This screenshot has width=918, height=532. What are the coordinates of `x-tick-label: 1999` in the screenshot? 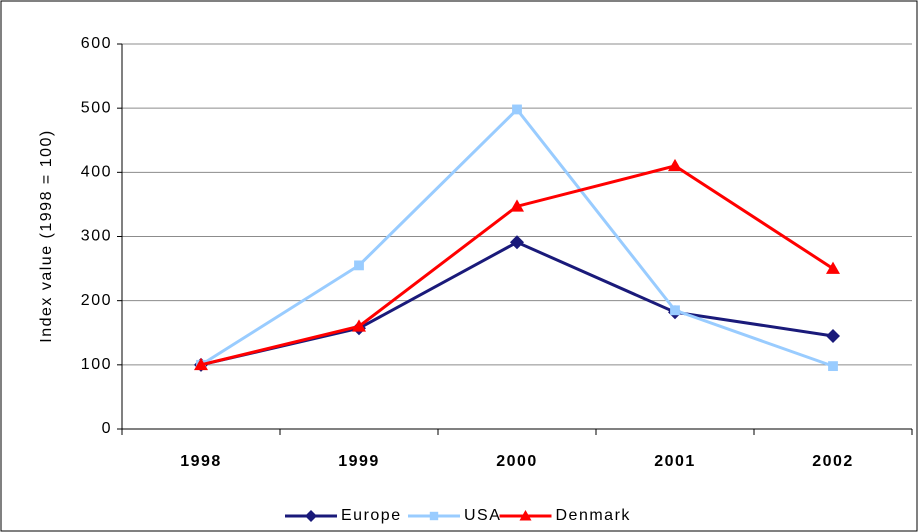 It's located at (359, 461).